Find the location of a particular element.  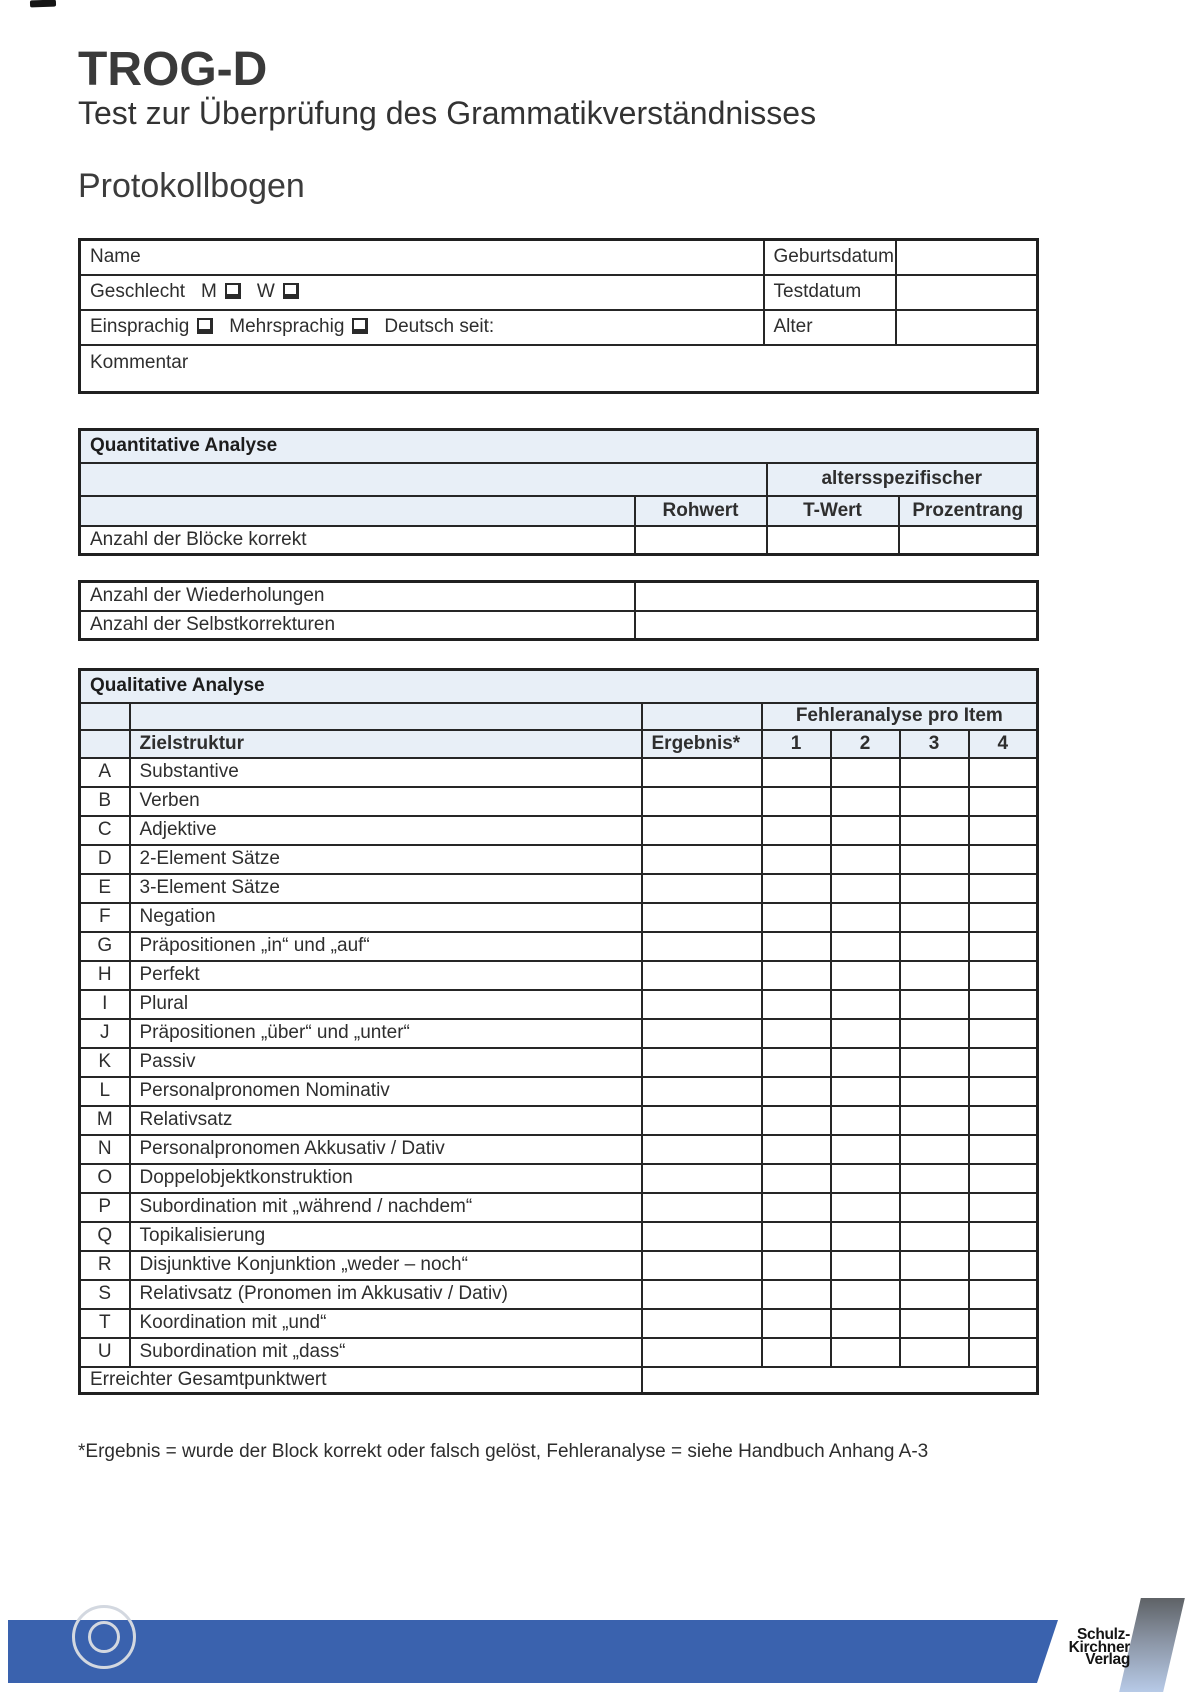

multilingual-checkbox is located at coordinates (360, 326).